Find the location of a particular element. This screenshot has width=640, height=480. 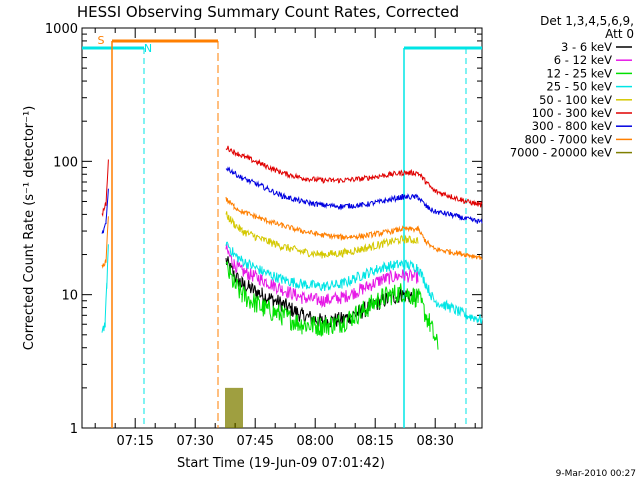

legend-label: 50 - 100 keV is located at coordinates (575, 100).